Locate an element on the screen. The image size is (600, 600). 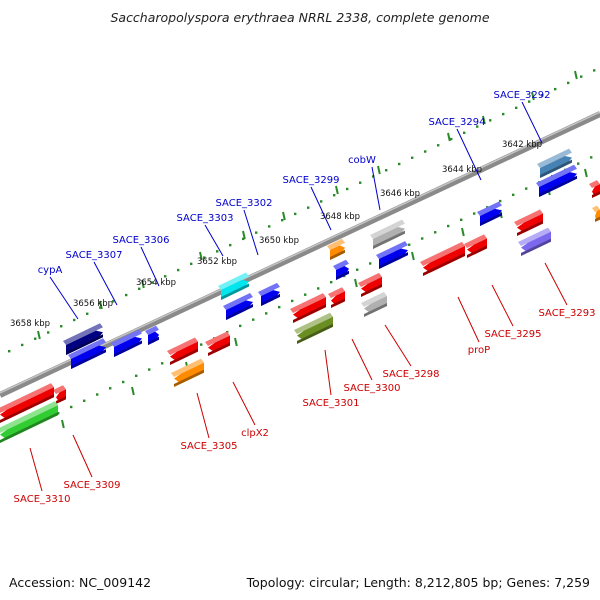
reverse-gene-label: SACE_3298 is located at coordinates (411, 374).